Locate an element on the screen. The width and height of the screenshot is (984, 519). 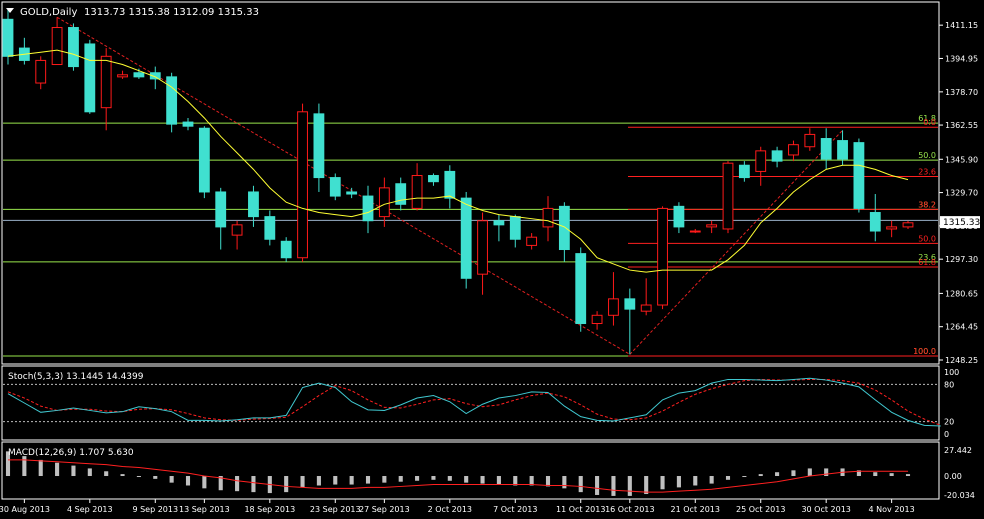
fib-label-red: 38.2 is located at coordinates (927, 204).